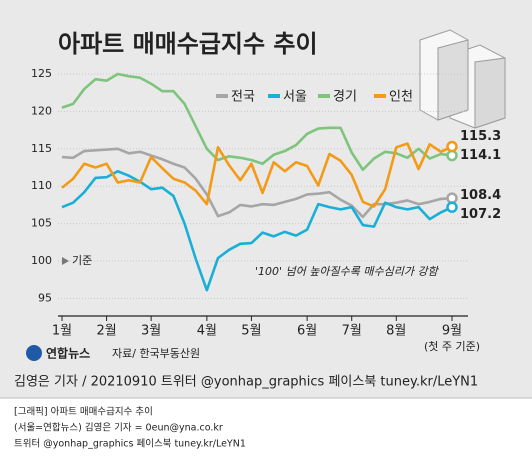 Image resolution: width=532 pixels, height=458 pixels. What do you see at coordinates (62, 331) in the screenshot?
I see `x-tick-label: 1월` at bounding box center [62, 331].